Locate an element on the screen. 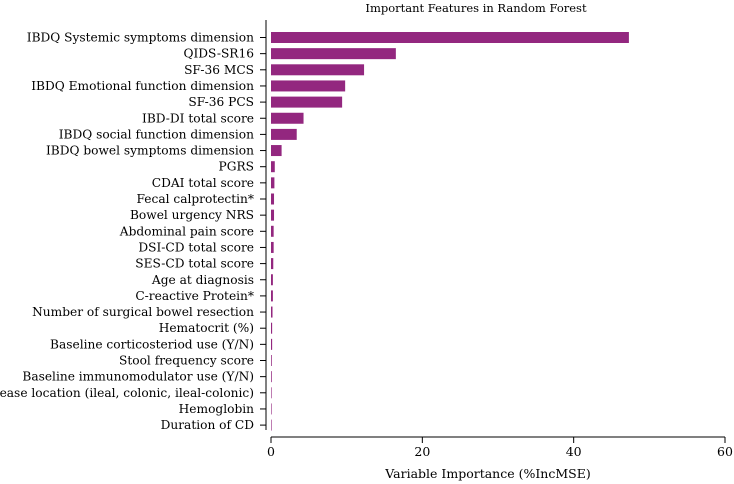 This screenshot has height=484, width=734. label-fecal-calprotectin: Fecal calprotectin* is located at coordinates (196, 199).